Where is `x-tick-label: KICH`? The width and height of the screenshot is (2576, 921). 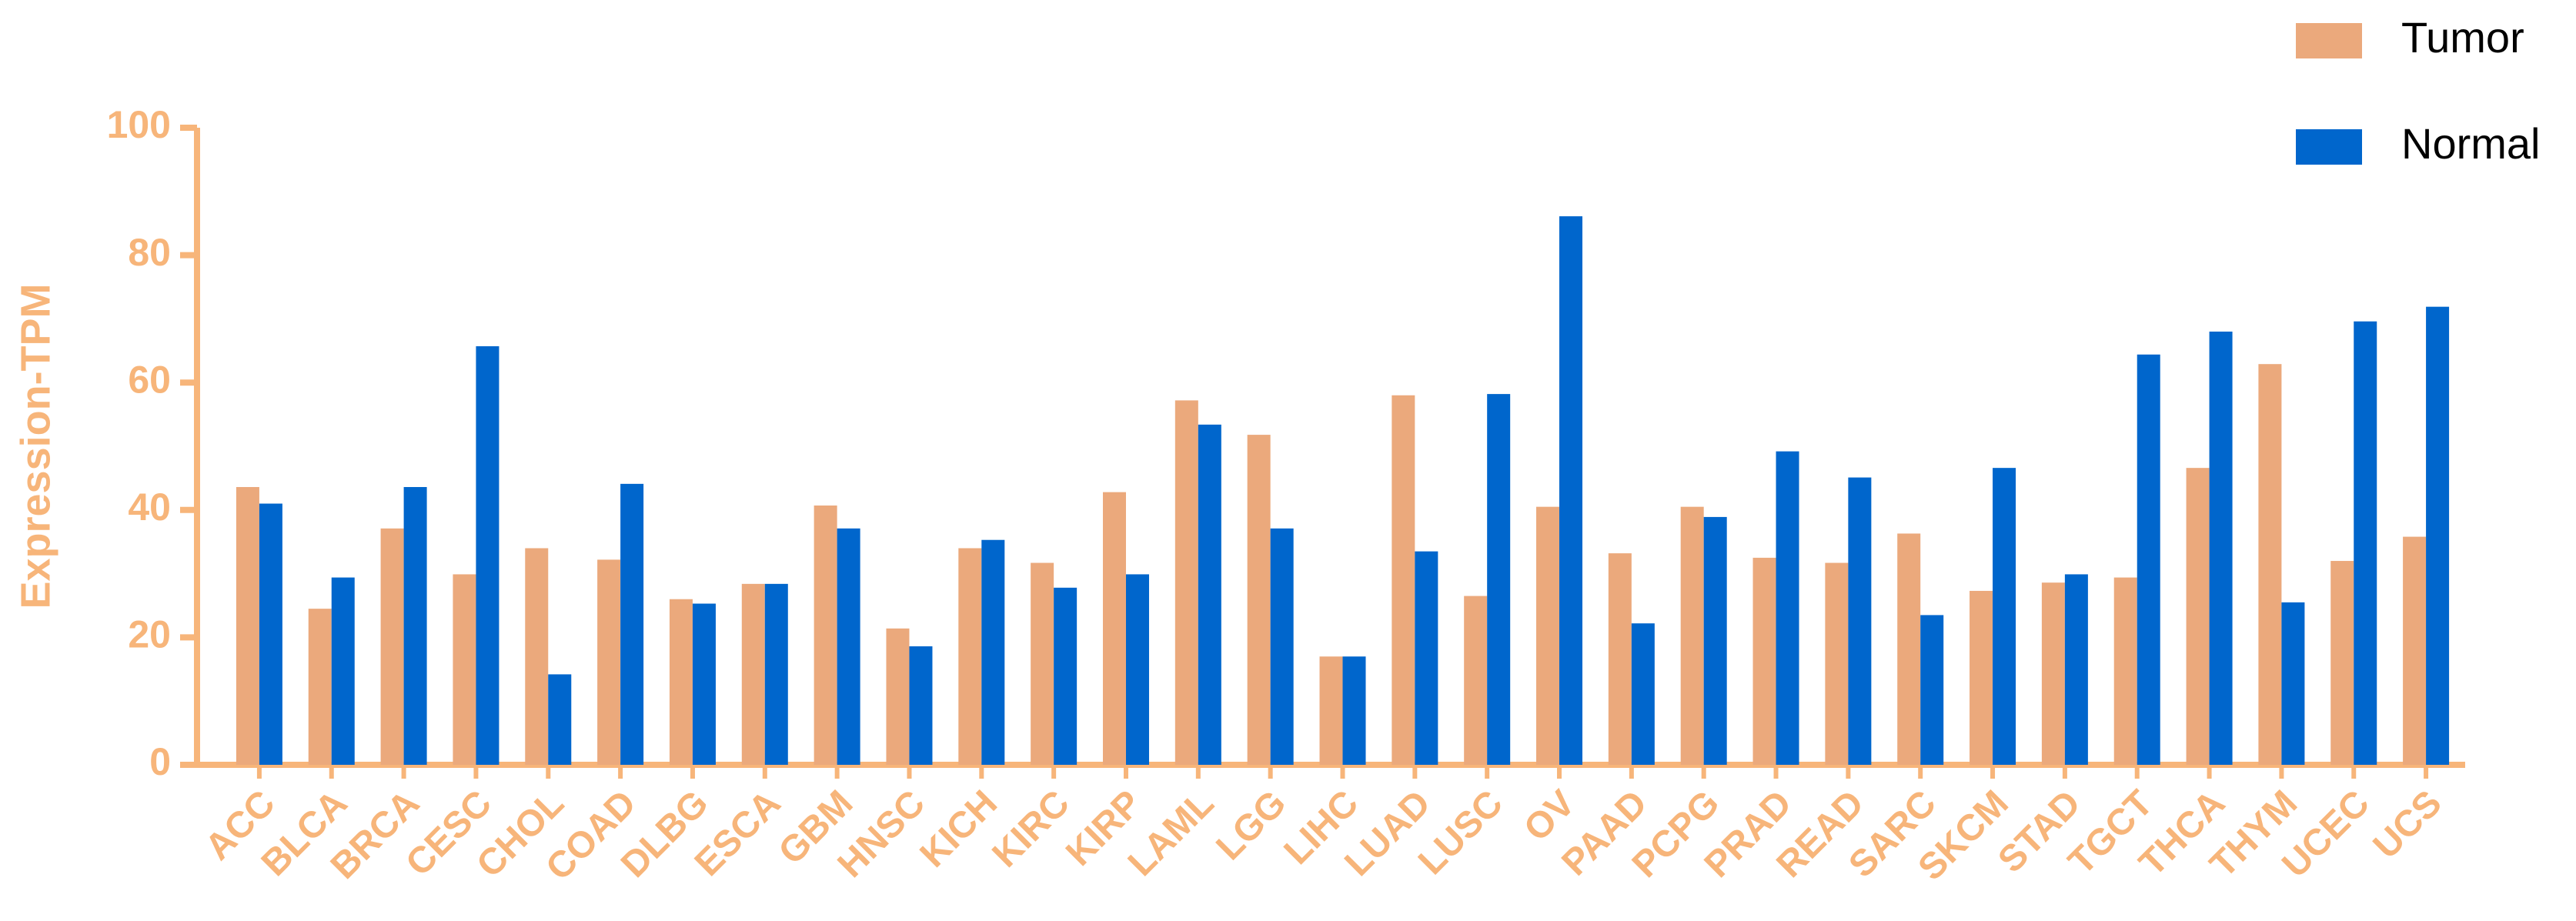 x-tick-label: KICH is located at coordinates (959, 829).